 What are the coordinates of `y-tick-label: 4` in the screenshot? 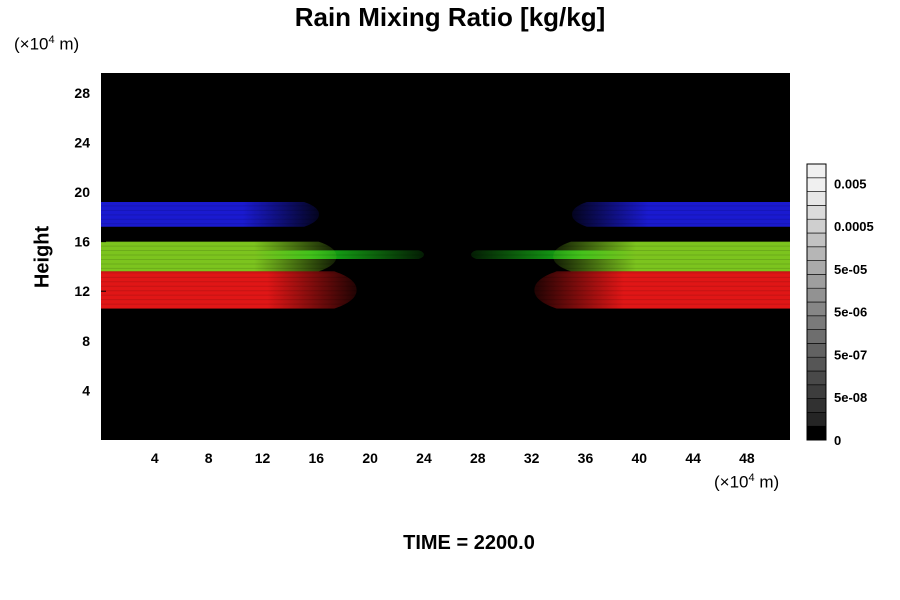 It's located at (86, 390).